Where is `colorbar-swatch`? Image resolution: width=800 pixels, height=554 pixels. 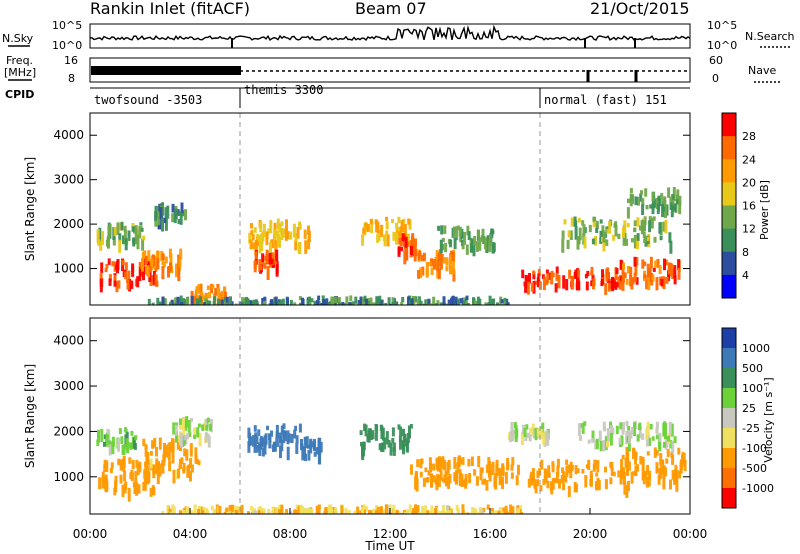
colorbar-swatch is located at coordinates (729, 498).